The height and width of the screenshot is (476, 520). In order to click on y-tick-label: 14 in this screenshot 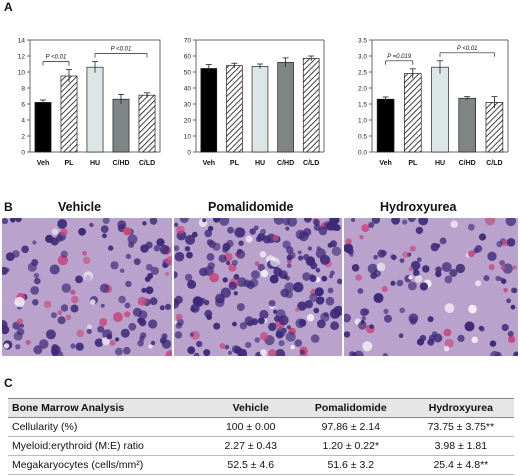, I will do `click(22, 41)`.